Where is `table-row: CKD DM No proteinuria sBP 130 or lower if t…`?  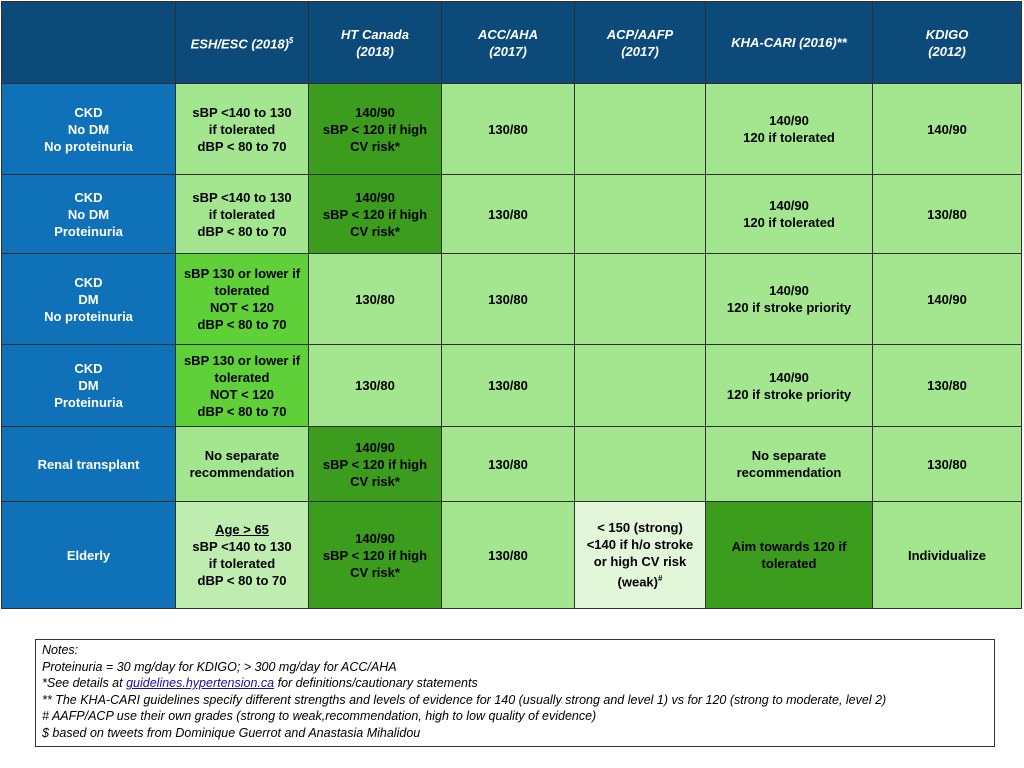
table-row: CKD DM No proteinuria sBP 130 or lower if t… is located at coordinates (511, 299).